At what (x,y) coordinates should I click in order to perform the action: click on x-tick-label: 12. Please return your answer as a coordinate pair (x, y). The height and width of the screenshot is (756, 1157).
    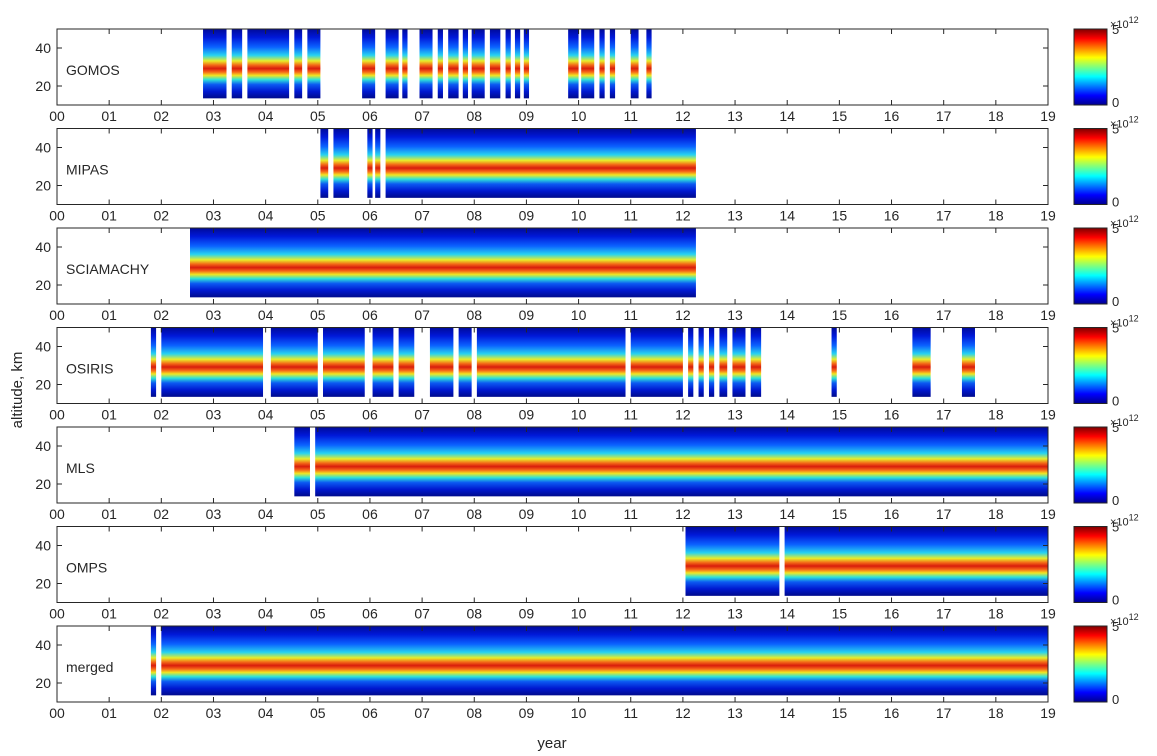
    Looking at the image, I should click on (683, 116).